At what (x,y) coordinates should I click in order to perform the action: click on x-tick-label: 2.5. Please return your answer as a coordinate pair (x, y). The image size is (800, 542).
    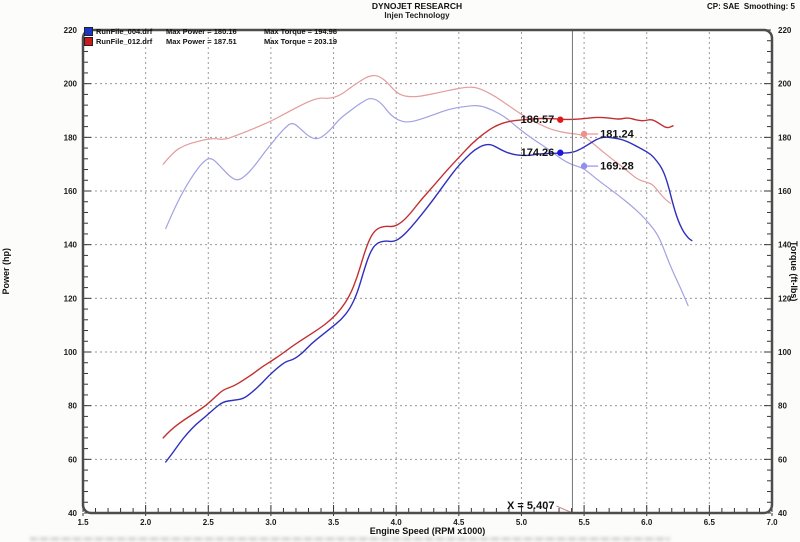
    Looking at the image, I should click on (209, 522).